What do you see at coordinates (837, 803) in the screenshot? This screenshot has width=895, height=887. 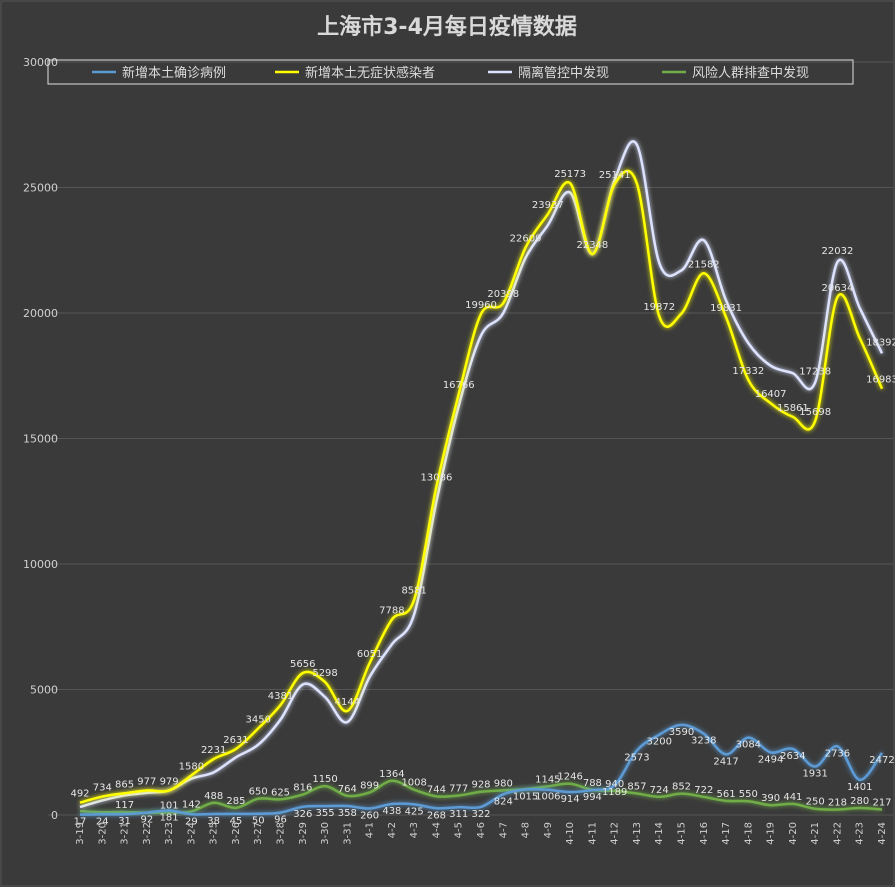 I see `data-label: 218` at bounding box center [837, 803].